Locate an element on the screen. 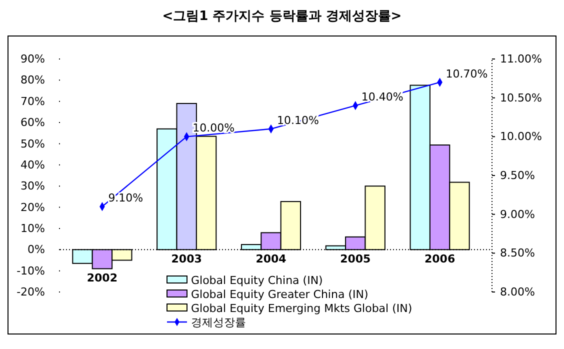  y-tick-label: 50% is located at coordinates (32, 143).